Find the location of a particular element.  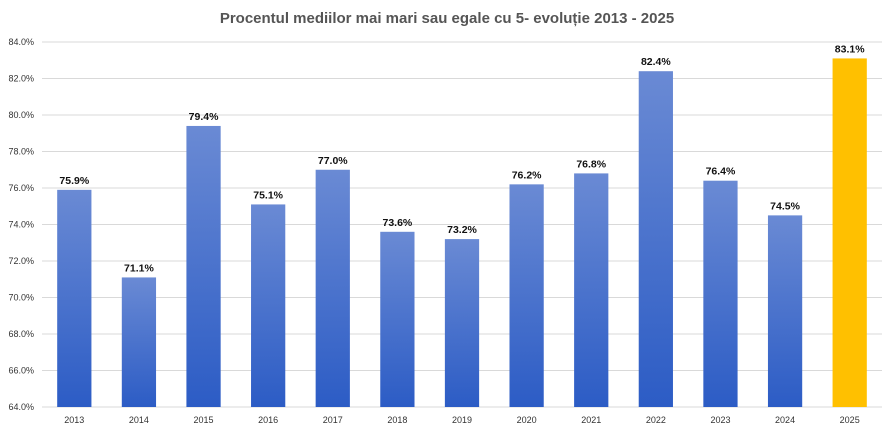

x-tick-label-2017: 2017 is located at coordinates (333, 420).